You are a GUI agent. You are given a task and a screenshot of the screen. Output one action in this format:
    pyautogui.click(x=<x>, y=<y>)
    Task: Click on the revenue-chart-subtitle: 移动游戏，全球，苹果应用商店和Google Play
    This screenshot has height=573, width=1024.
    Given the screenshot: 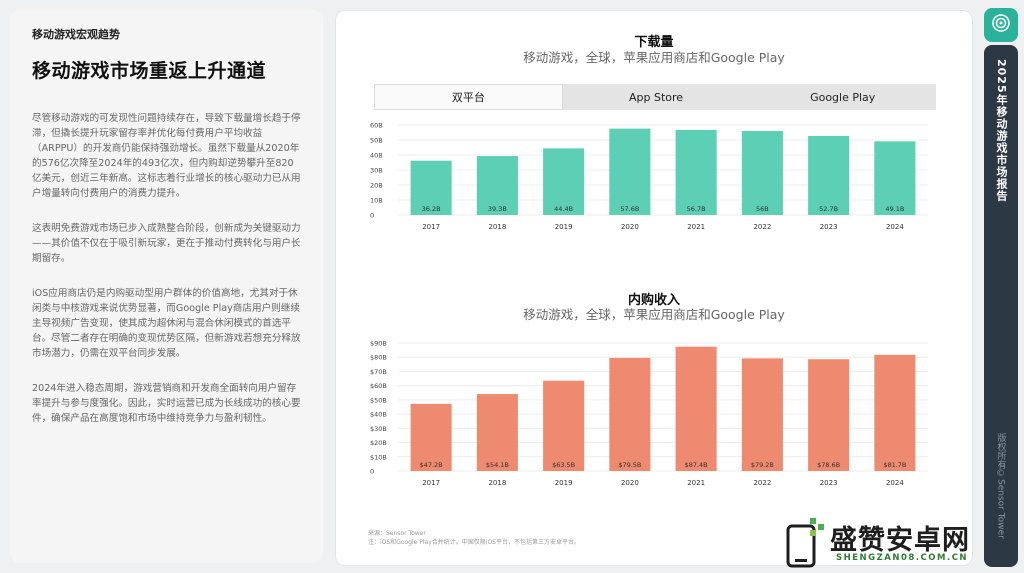 What is the action you would take?
    pyautogui.click(x=654, y=314)
    